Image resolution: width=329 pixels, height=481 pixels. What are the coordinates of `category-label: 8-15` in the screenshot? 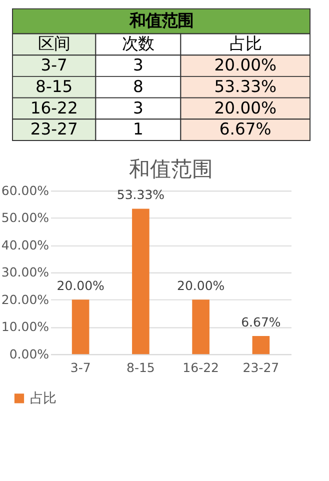 It's located at (54, 86).